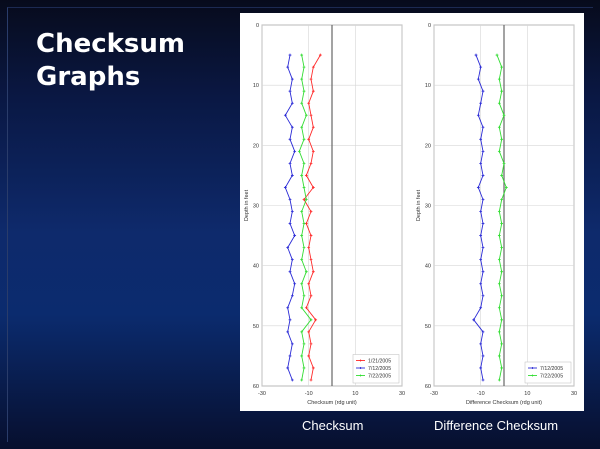  What do you see at coordinates (256, 267) in the screenshot?
I see `y-tick-label: 40` at bounding box center [256, 267].